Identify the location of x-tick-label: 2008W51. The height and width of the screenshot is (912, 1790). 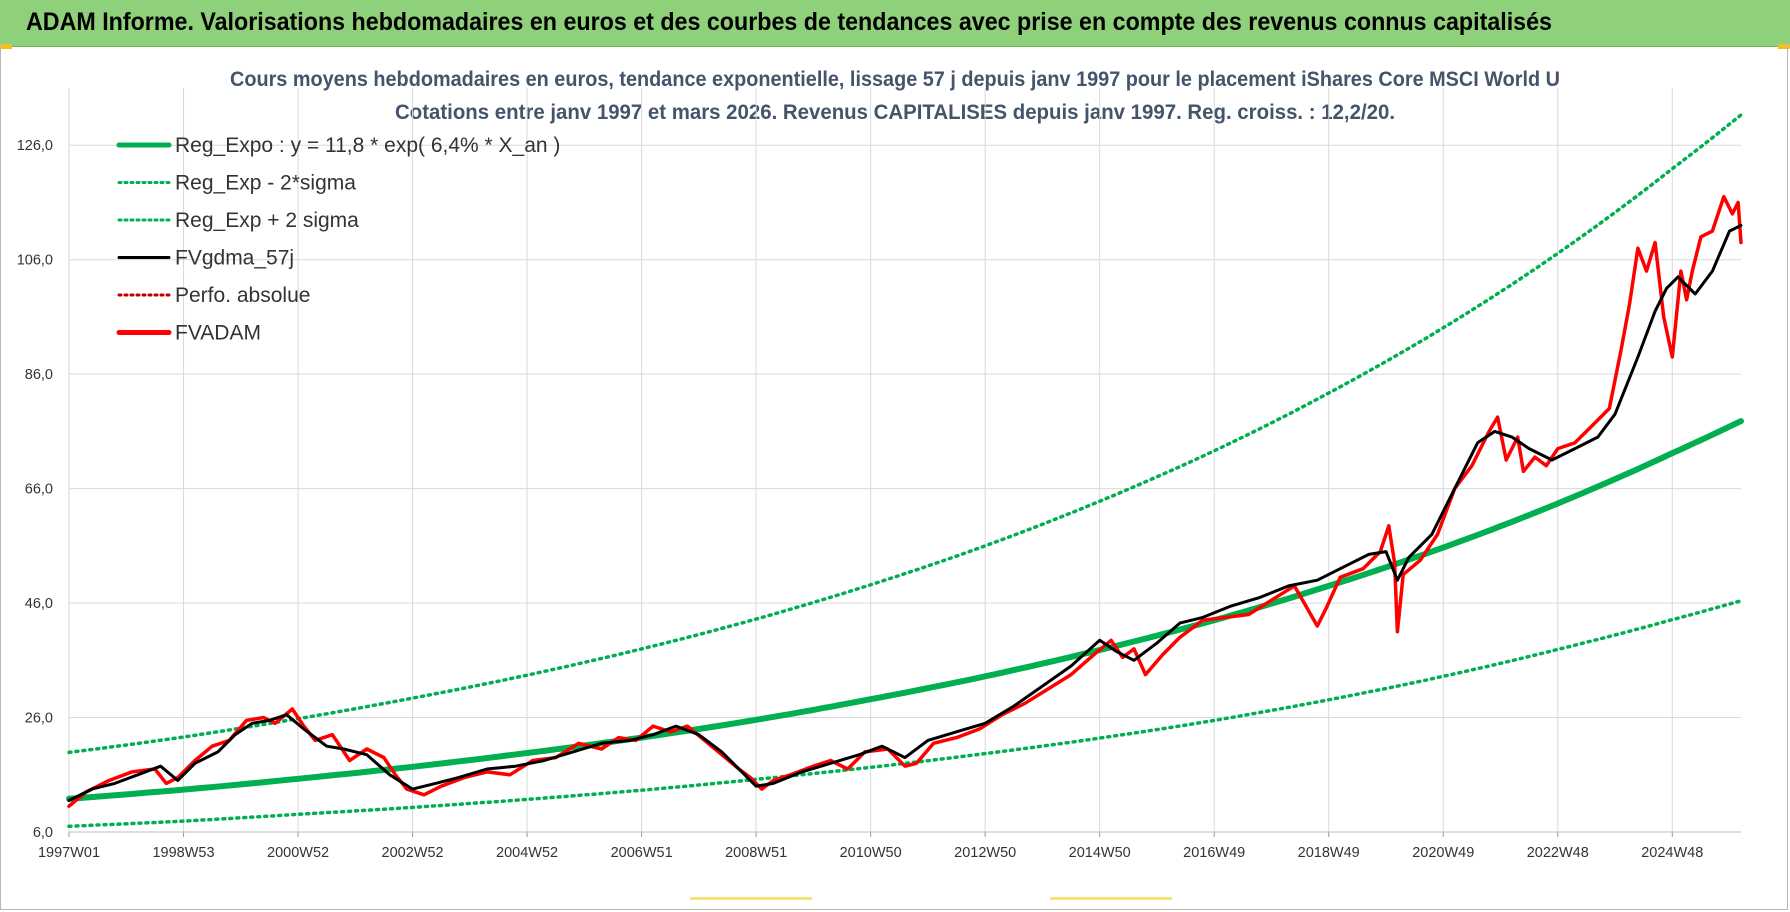
(756, 853).